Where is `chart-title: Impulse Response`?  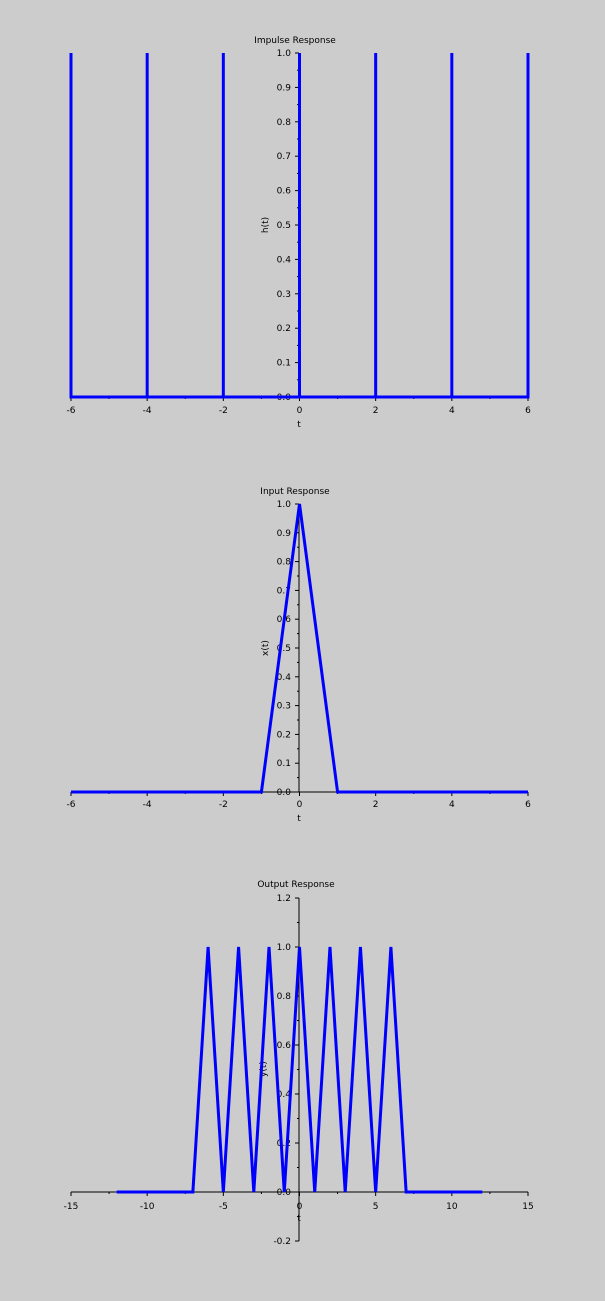 chart-title: Impulse Response is located at coordinates (295, 41).